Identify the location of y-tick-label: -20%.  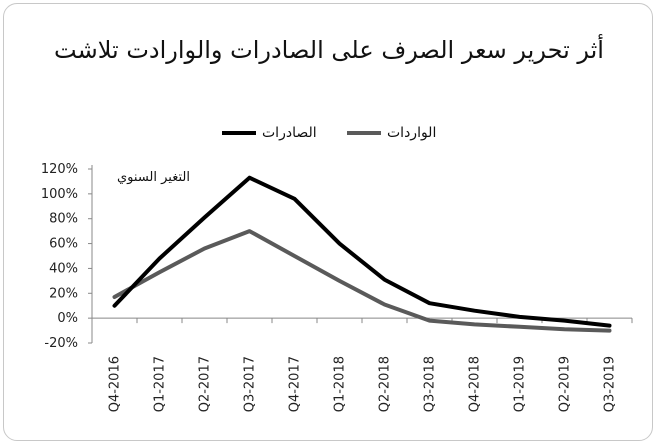
(61, 343).